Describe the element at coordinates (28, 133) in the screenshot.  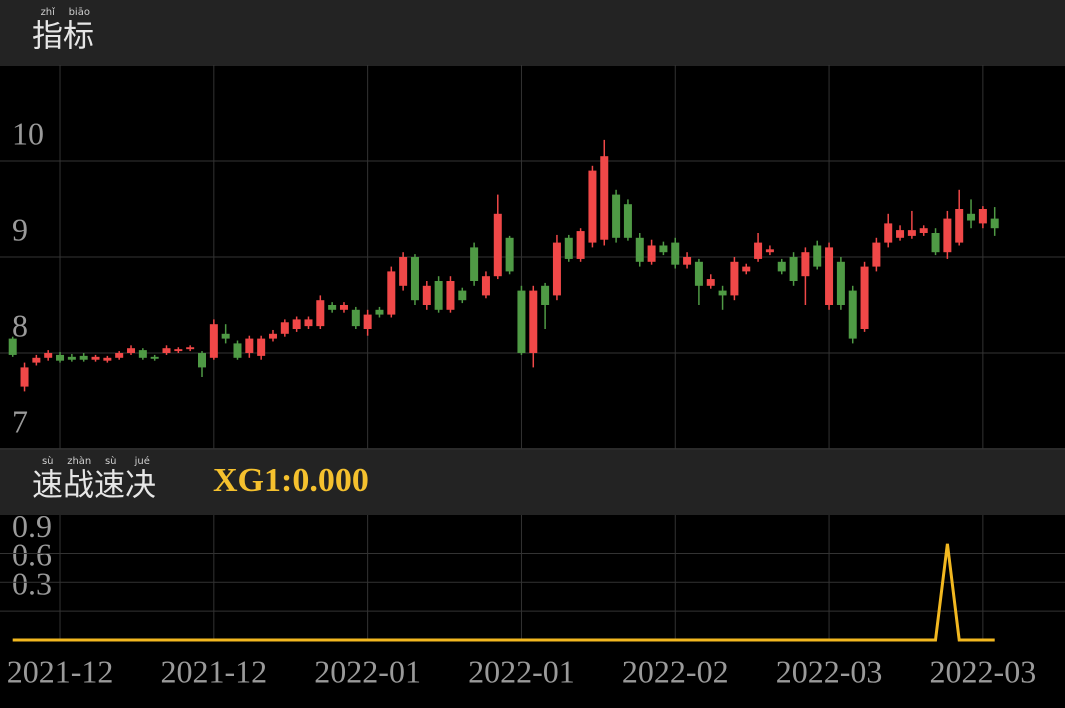
I see `y-tick-label: 10` at that location.